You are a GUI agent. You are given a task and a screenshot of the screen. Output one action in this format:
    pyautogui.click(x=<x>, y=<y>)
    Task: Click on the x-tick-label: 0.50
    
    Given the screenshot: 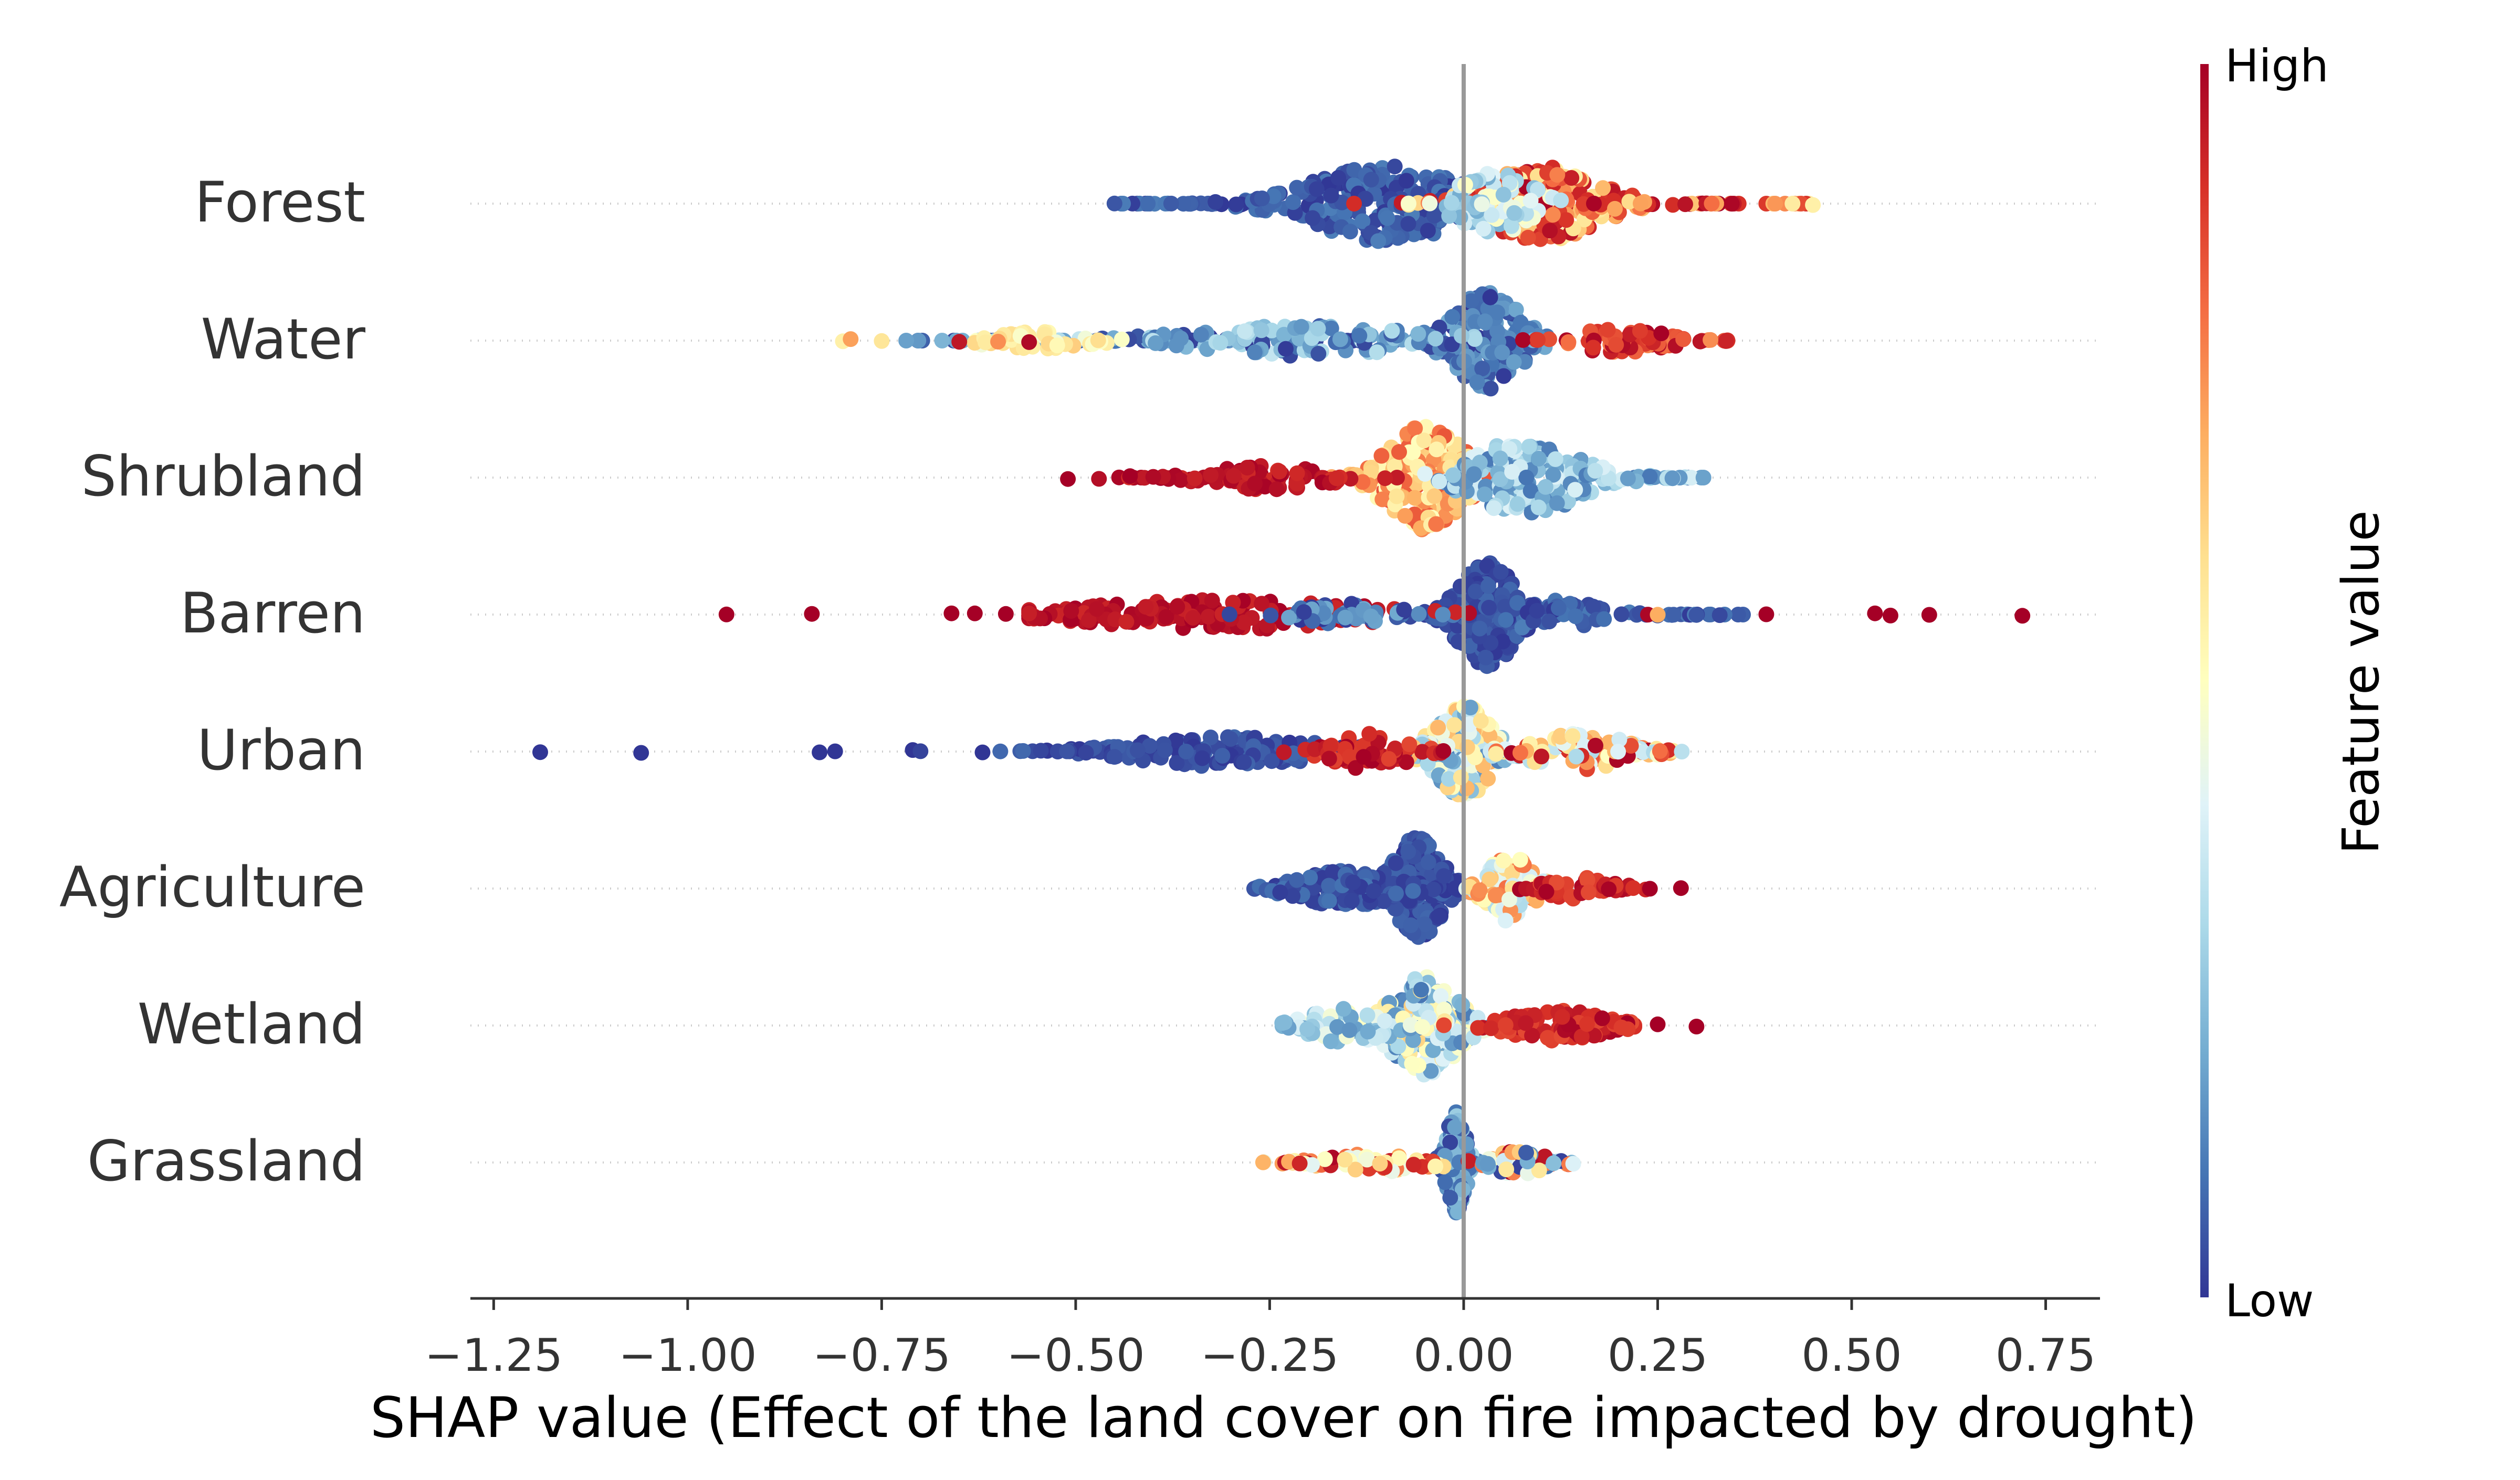 What is the action you would take?
    pyautogui.click(x=1851, y=1355)
    